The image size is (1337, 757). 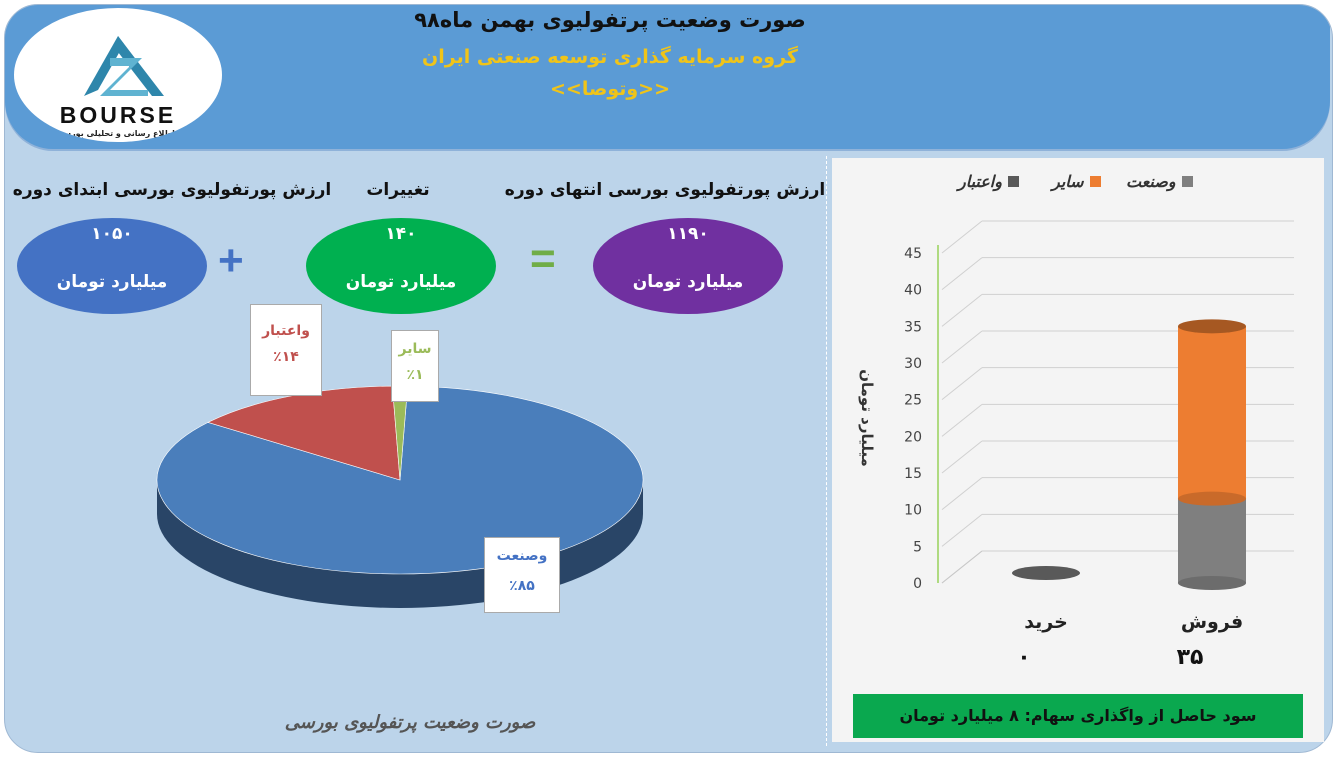 What do you see at coordinates (1046, 622) in the screenshot?
I see `x-tick-label: خرید` at bounding box center [1046, 622].